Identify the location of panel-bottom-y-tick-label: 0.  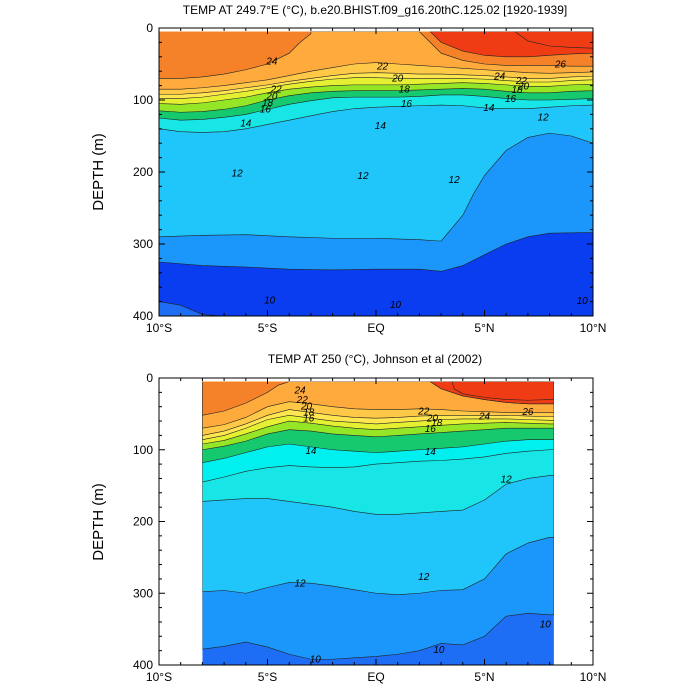
(149, 378).